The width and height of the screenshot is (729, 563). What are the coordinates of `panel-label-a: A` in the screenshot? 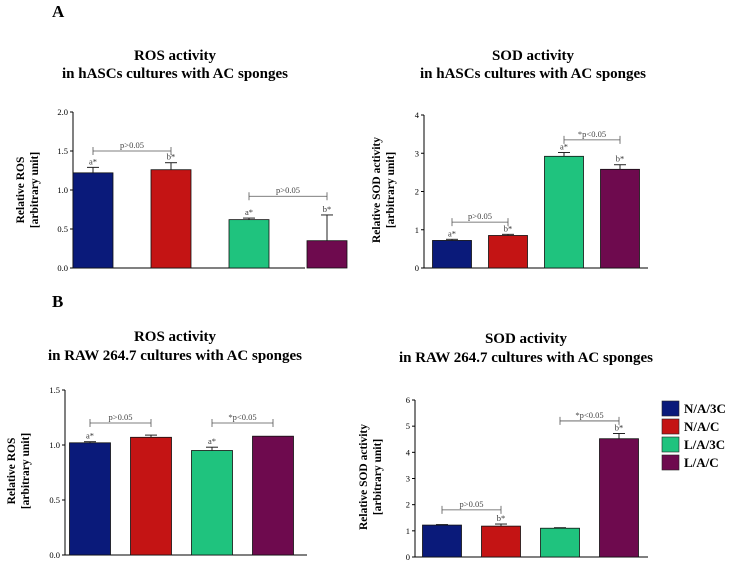 It's located at (58, 11).